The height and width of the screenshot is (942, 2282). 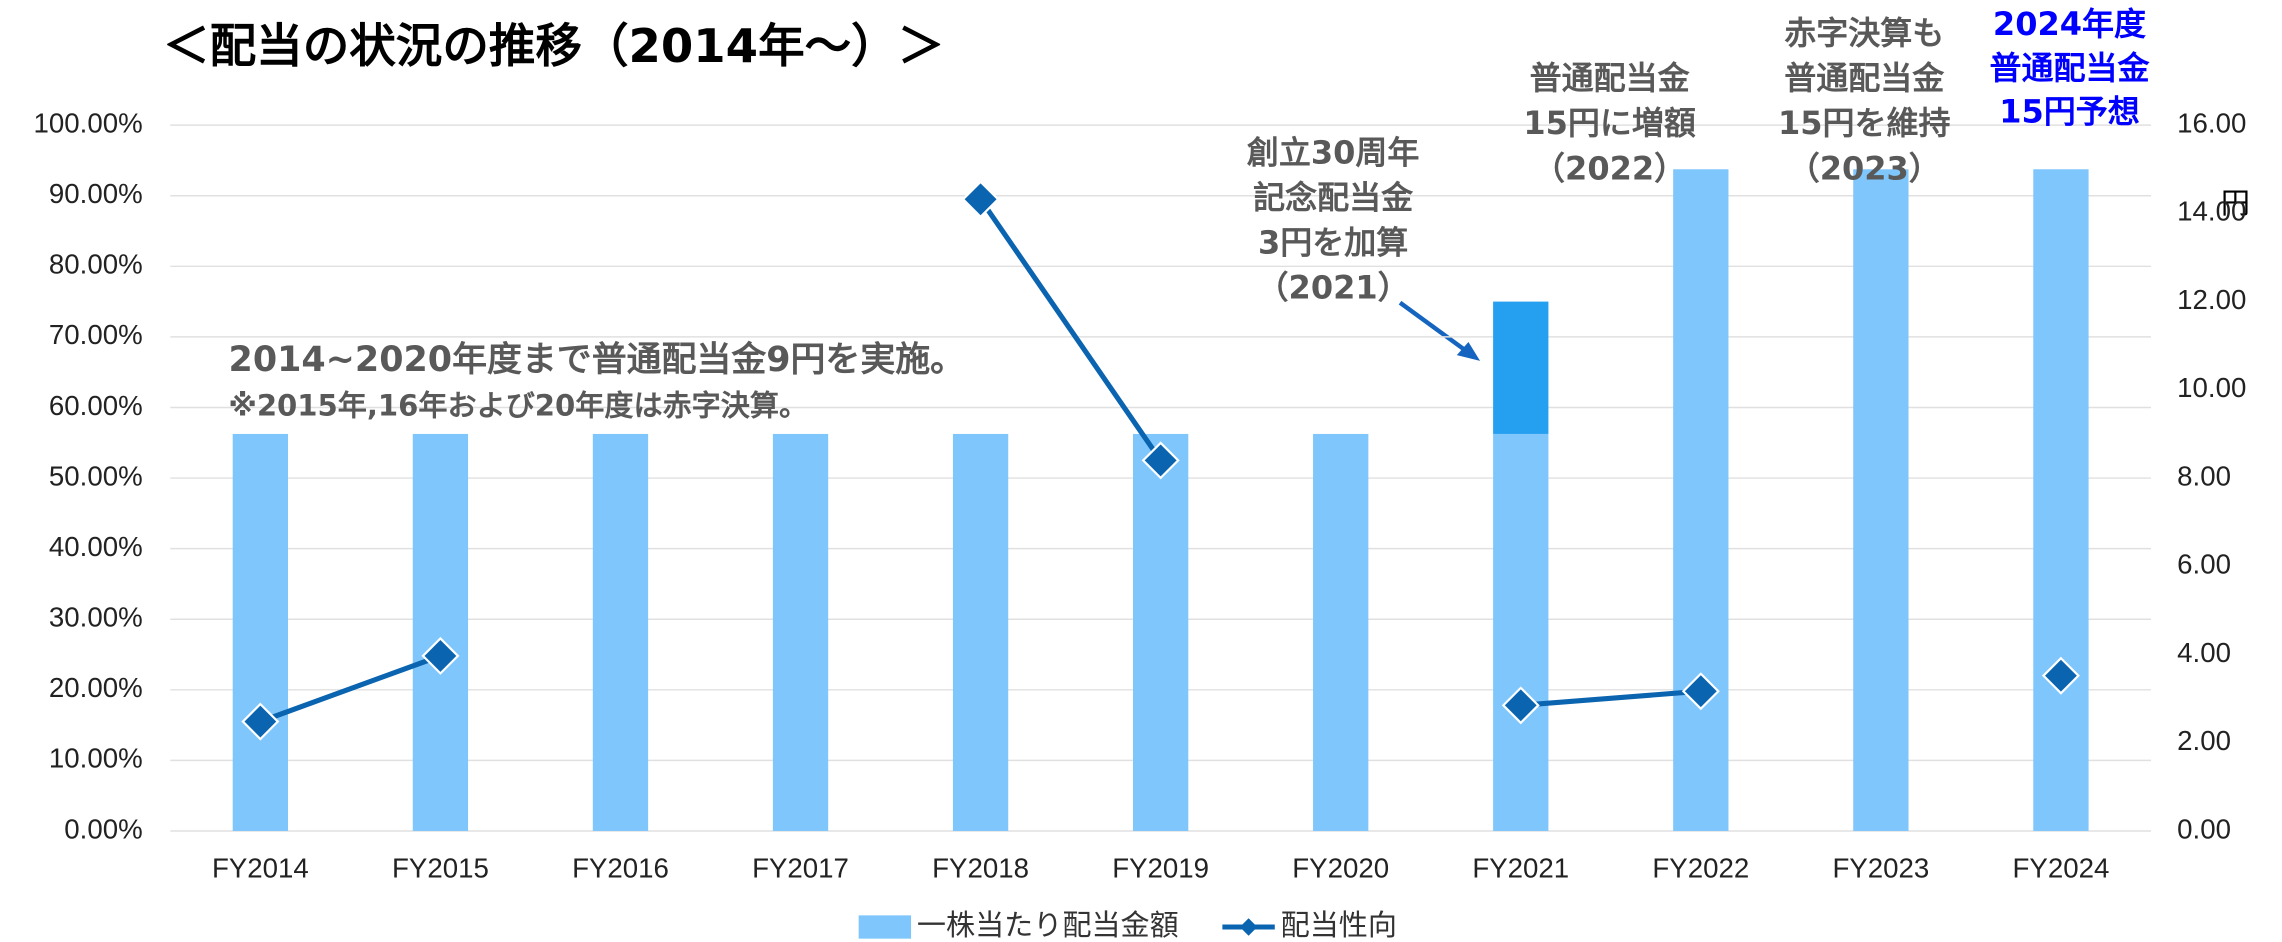 What do you see at coordinates (1435, 328) in the screenshot?
I see `annotation-arrow` at bounding box center [1435, 328].